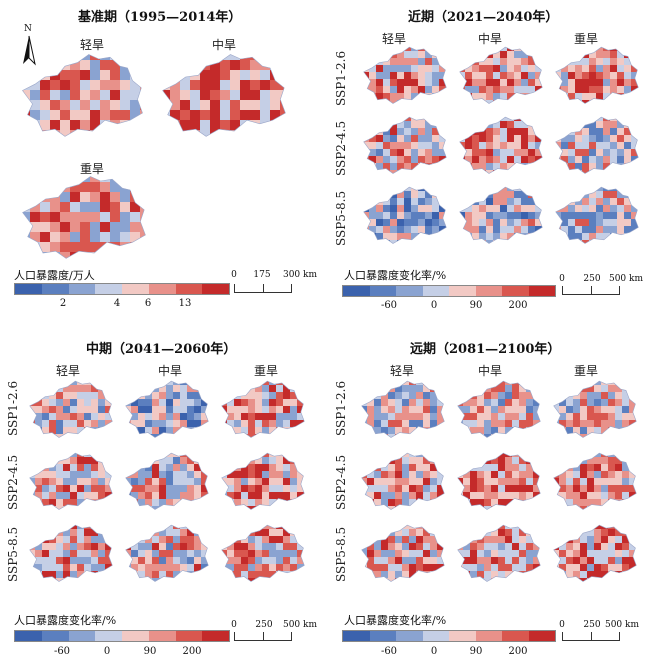  What do you see at coordinates (501, 215) in the screenshot?
I see `near-map-r2-c1` at bounding box center [501, 215].